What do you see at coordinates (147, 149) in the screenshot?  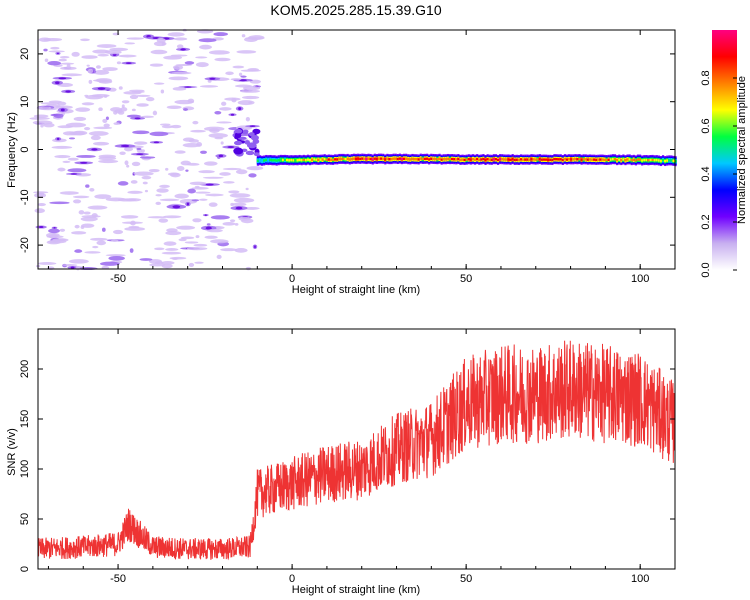 I see `spectrogram-noise-blobs` at bounding box center [147, 149].